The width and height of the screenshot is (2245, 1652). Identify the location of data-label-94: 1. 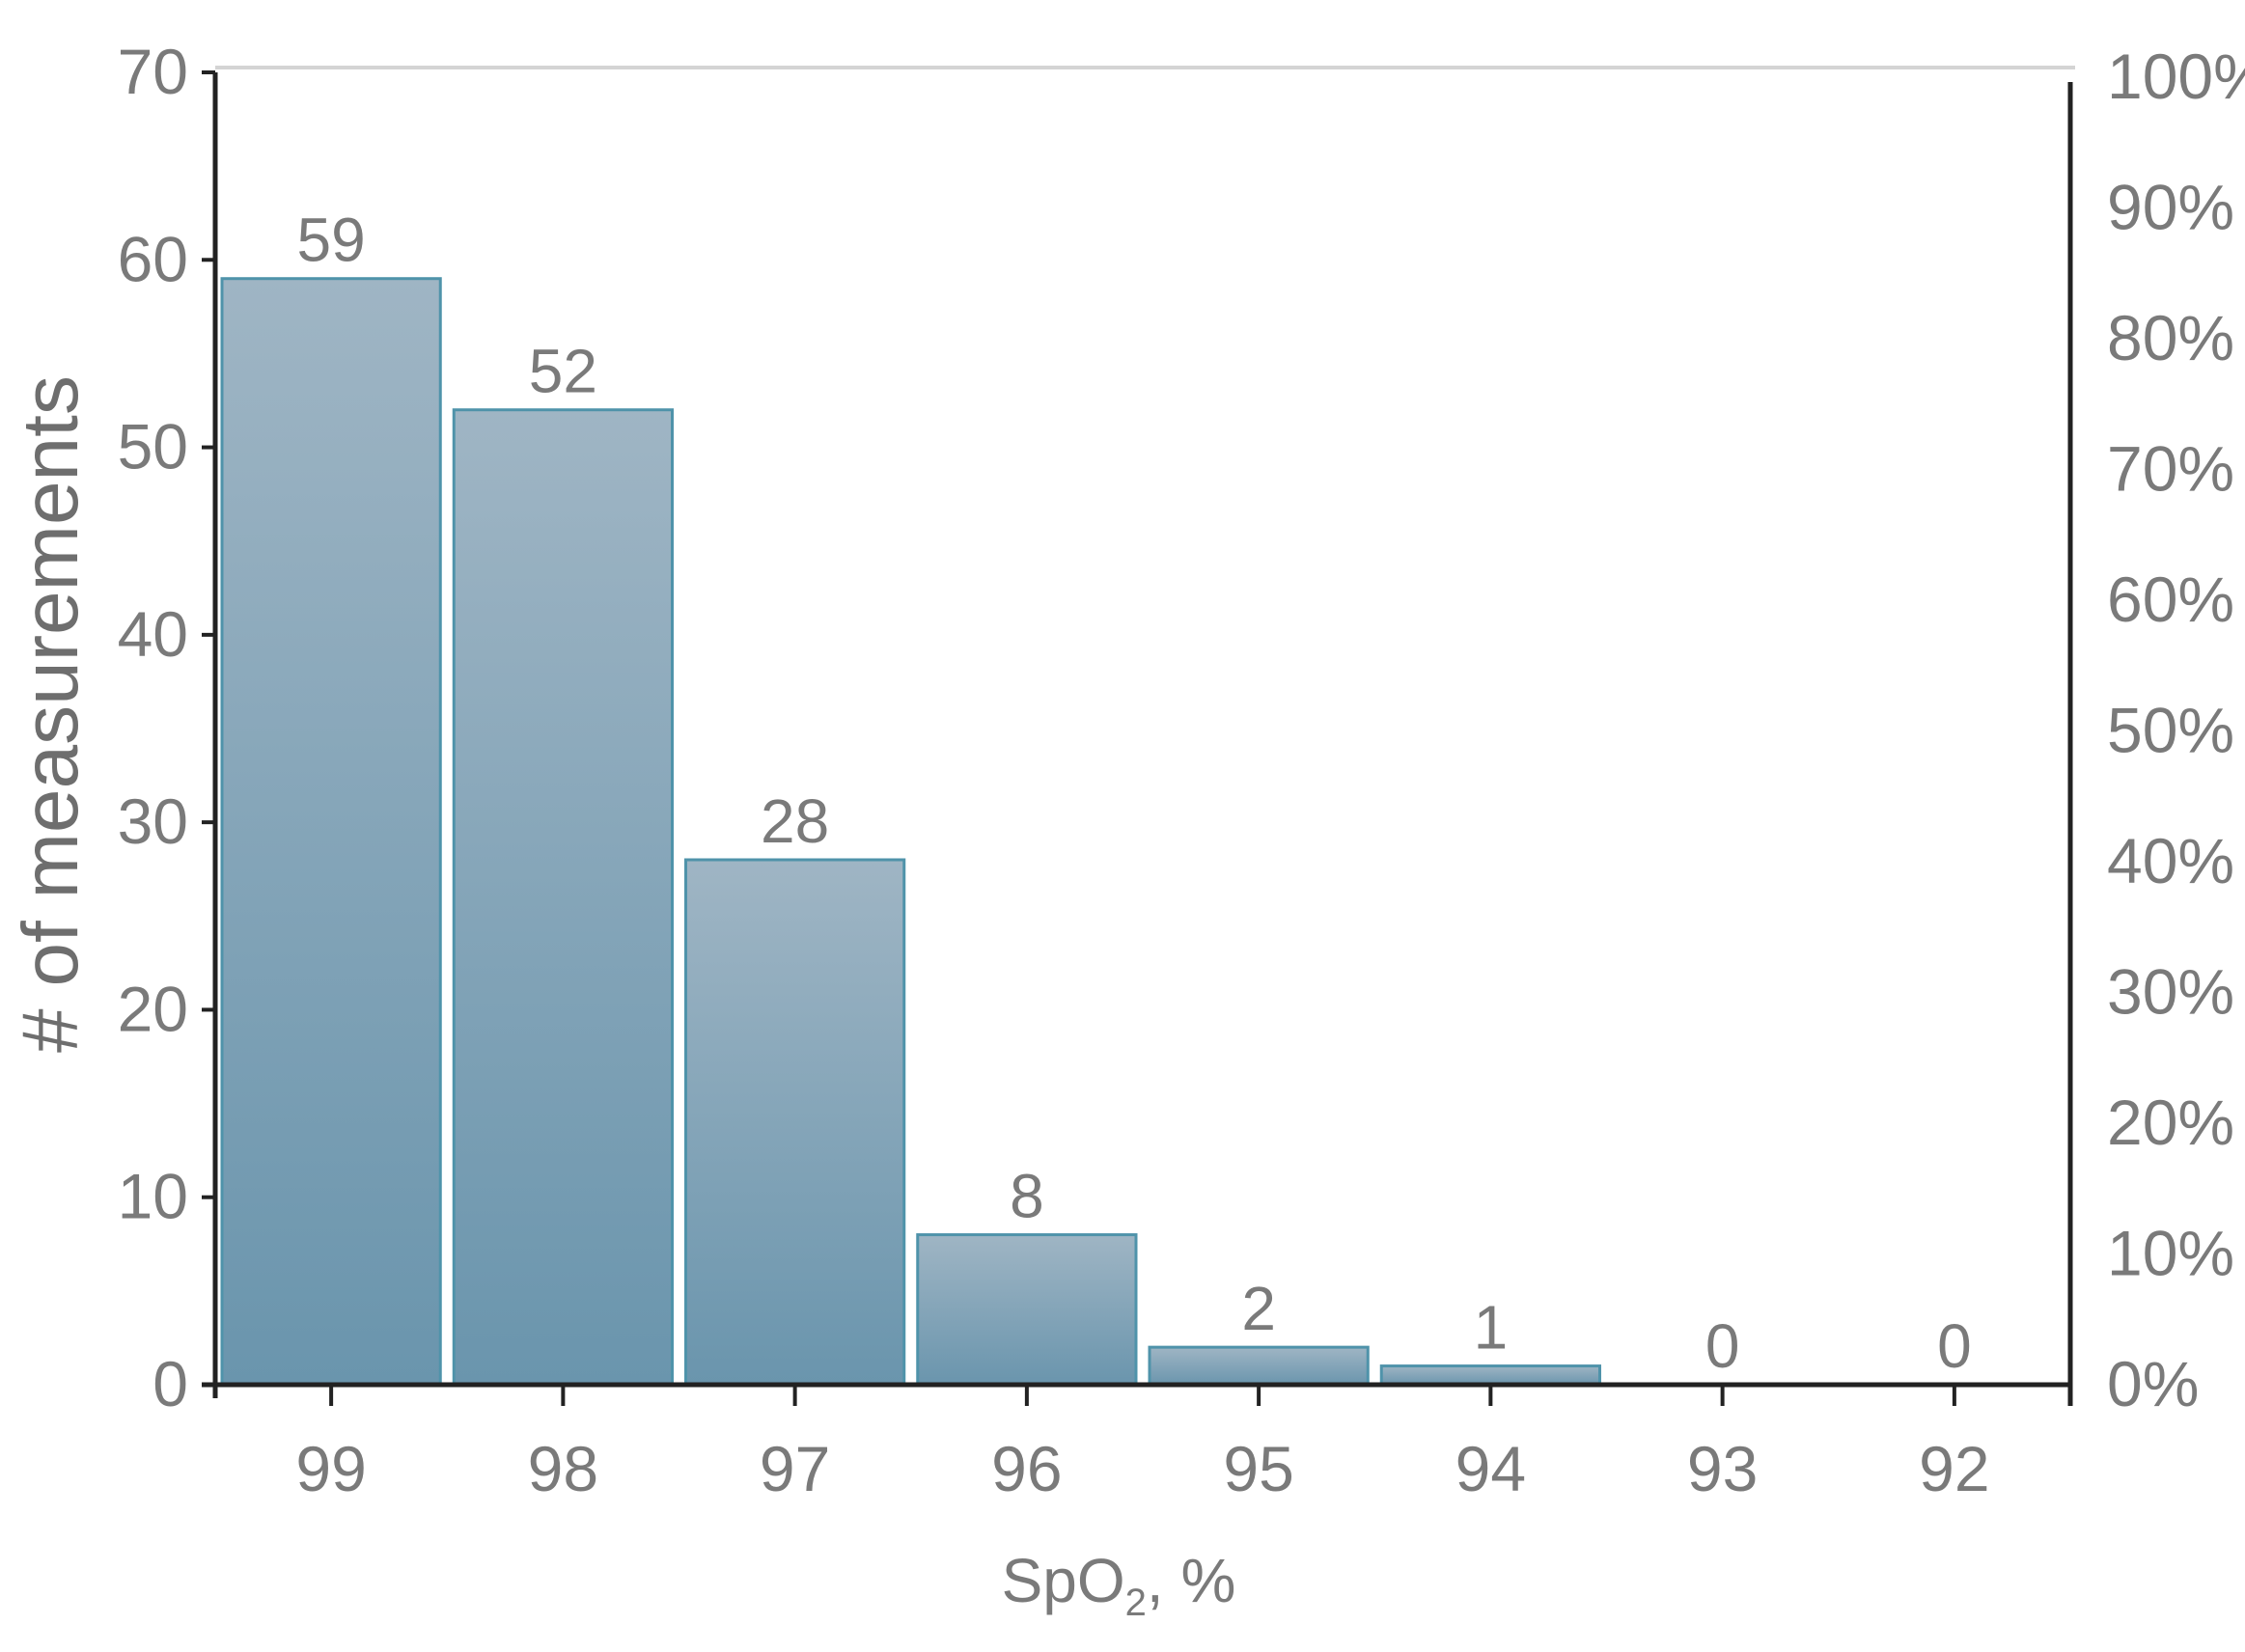
(1491, 1328).